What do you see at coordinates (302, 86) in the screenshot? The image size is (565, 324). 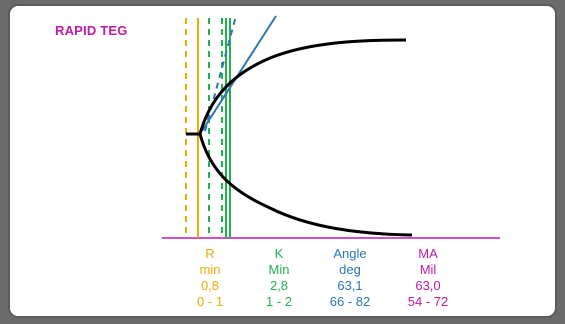 I see `tracing-upper-branch` at bounding box center [302, 86].